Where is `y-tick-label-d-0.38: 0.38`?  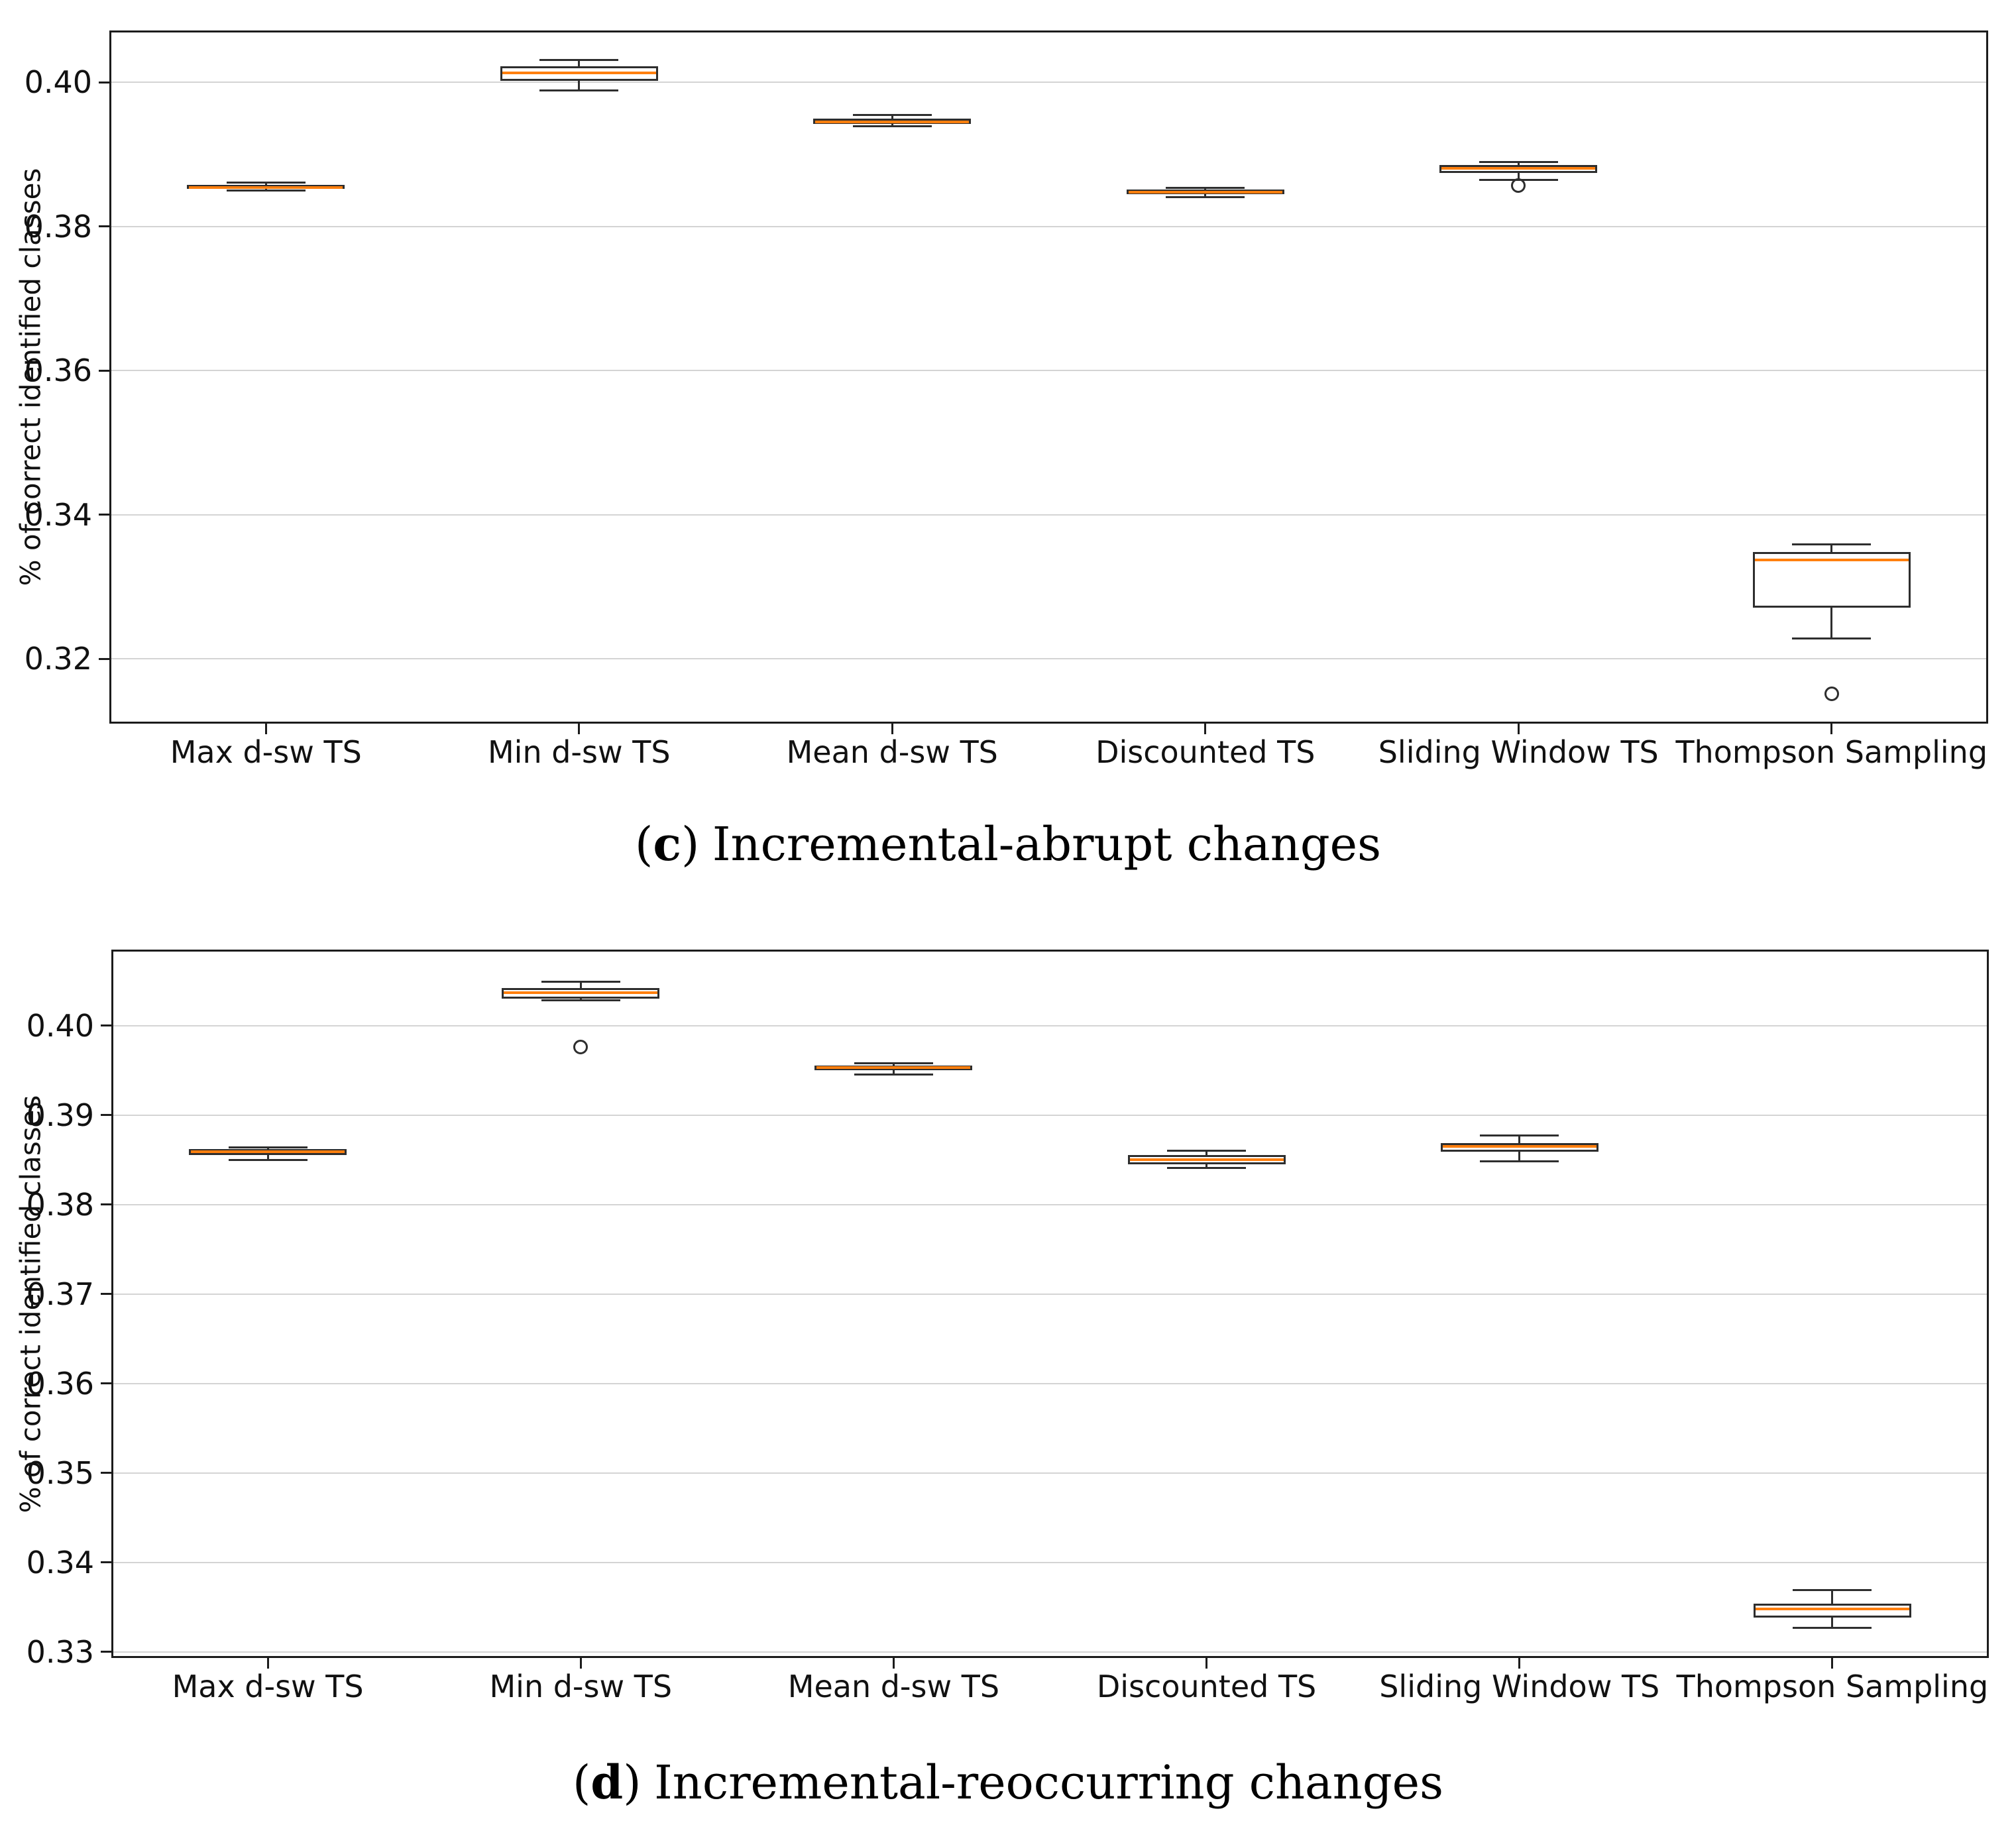 y-tick-label-d-0.38: 0.38 is located at coordinates (60, 1204).